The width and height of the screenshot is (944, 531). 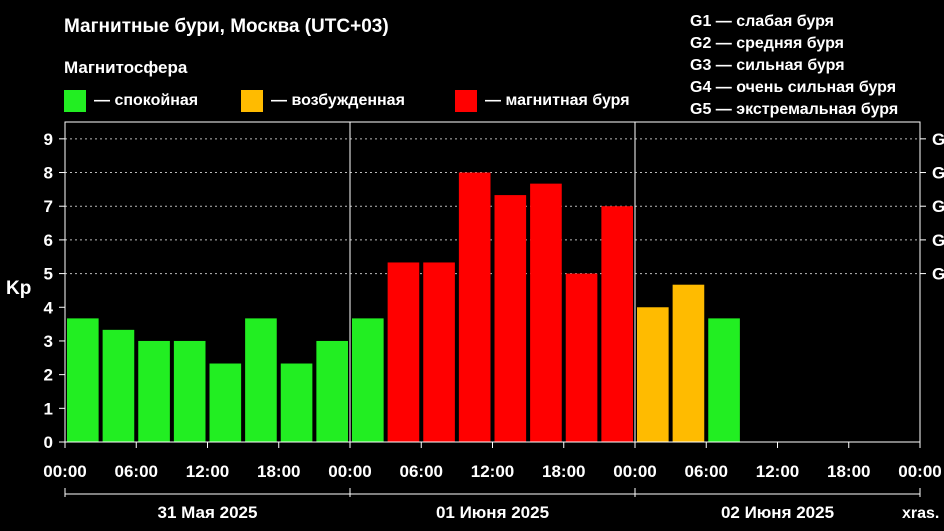 What do you see at coordinates (48, 206) in the screenshot?
I see `y-tick-label: 7` at bounding box center [48, 206].